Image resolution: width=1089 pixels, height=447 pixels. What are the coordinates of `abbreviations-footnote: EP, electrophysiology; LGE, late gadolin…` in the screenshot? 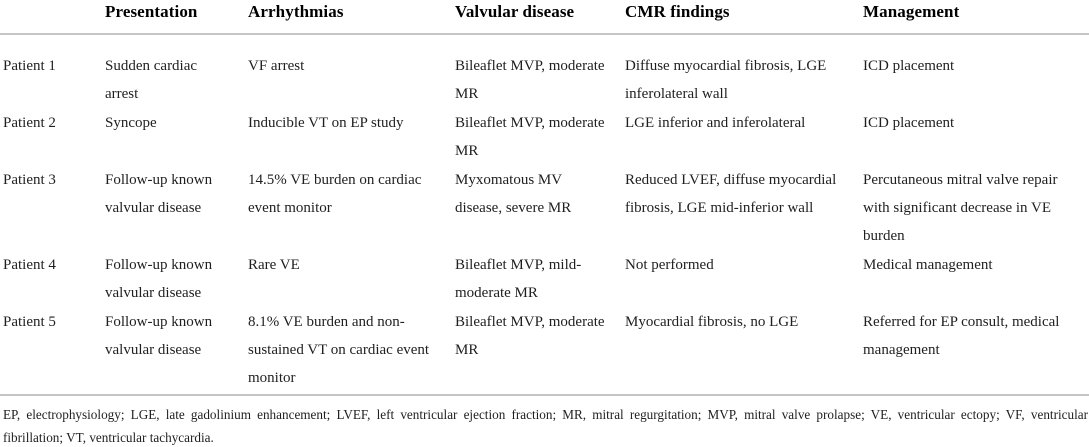 It's located at (545, 425).